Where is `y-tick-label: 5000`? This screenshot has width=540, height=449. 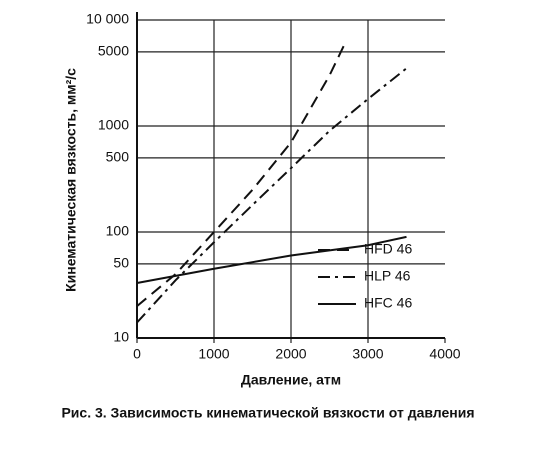 y-tick-label: 5000 is located at coordinates (113, 51).